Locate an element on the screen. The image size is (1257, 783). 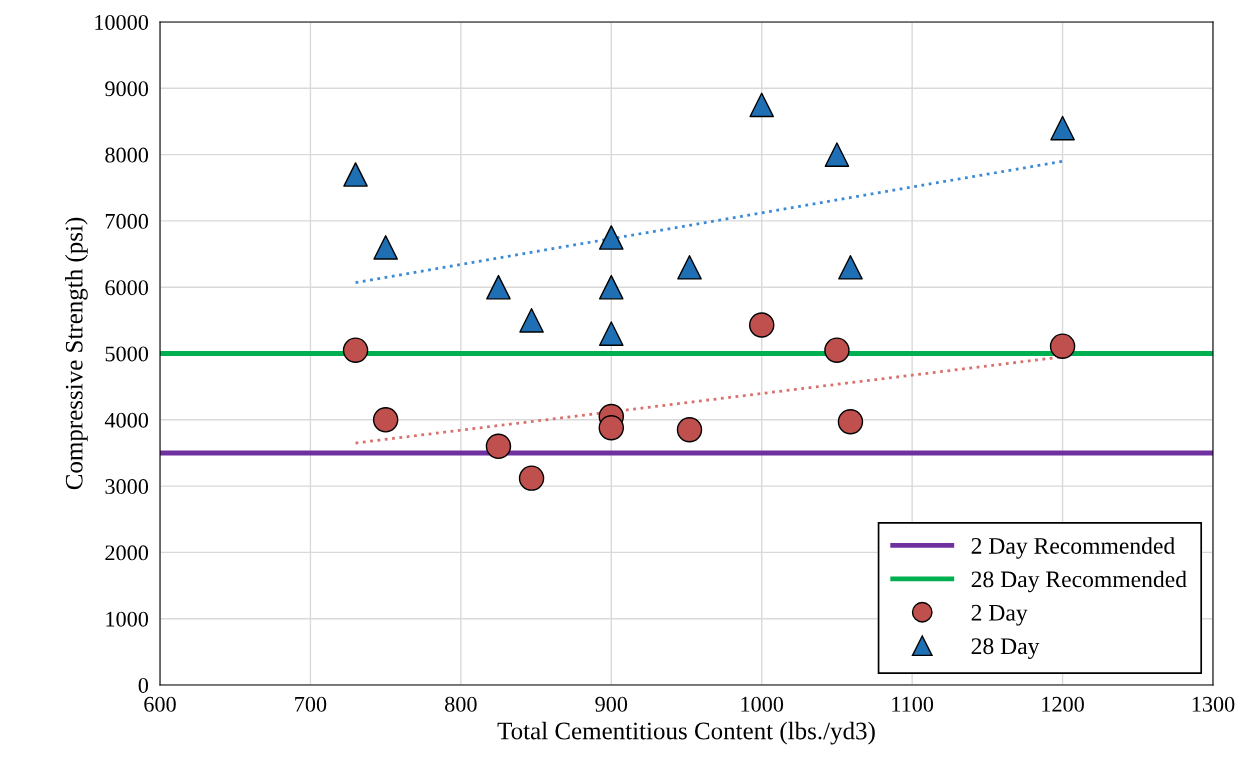
y-tick-label: 3000 is located at coordinates (127, 487).